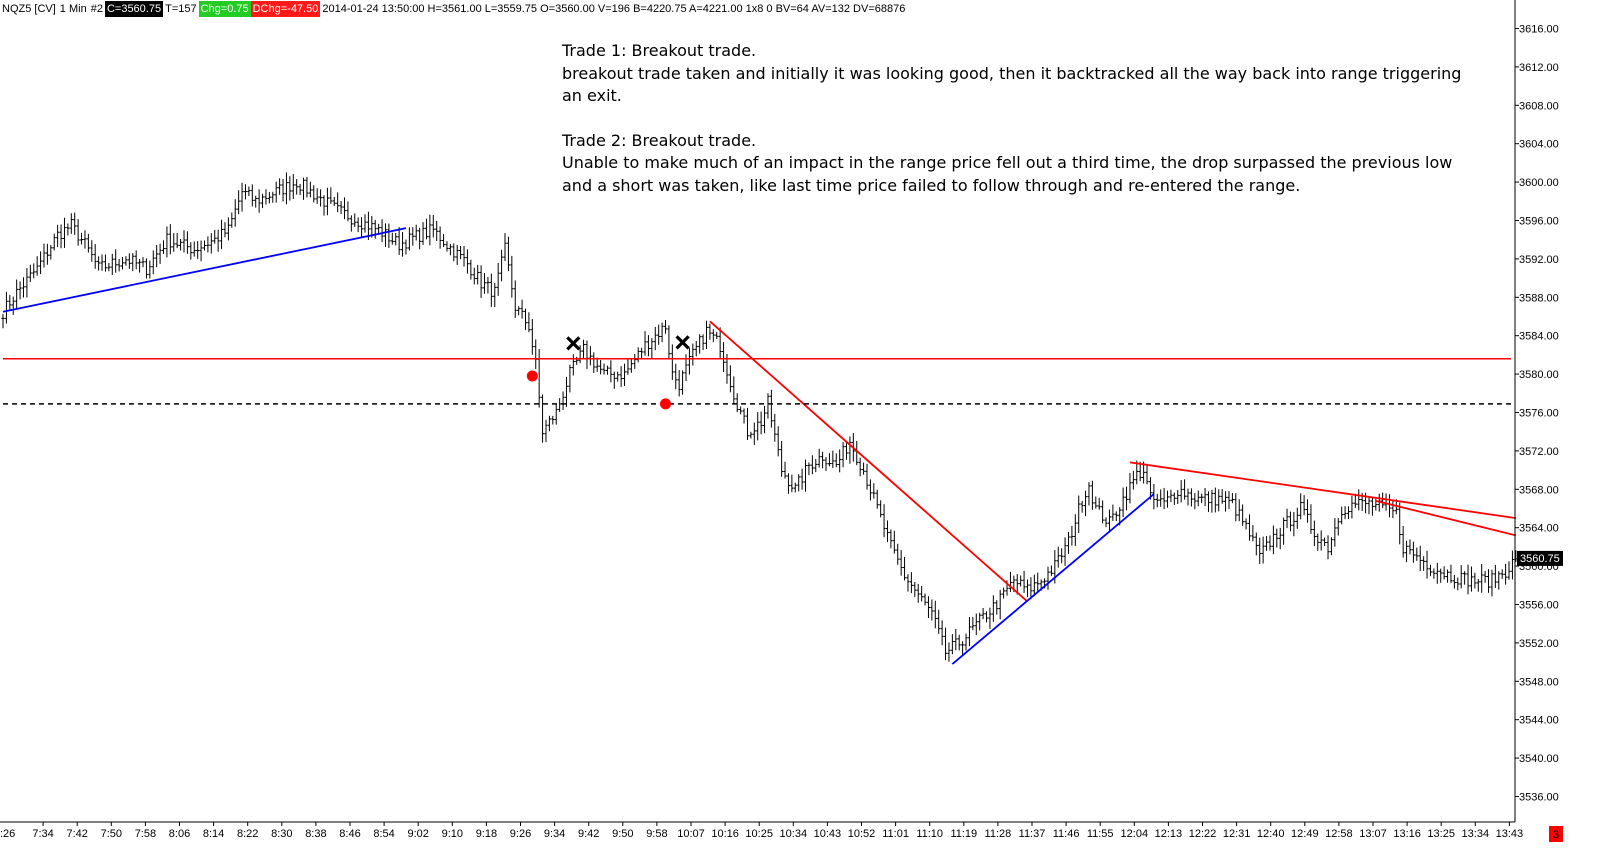  I want to click on price-tick-label: 3596.00, so click(1539, 222).